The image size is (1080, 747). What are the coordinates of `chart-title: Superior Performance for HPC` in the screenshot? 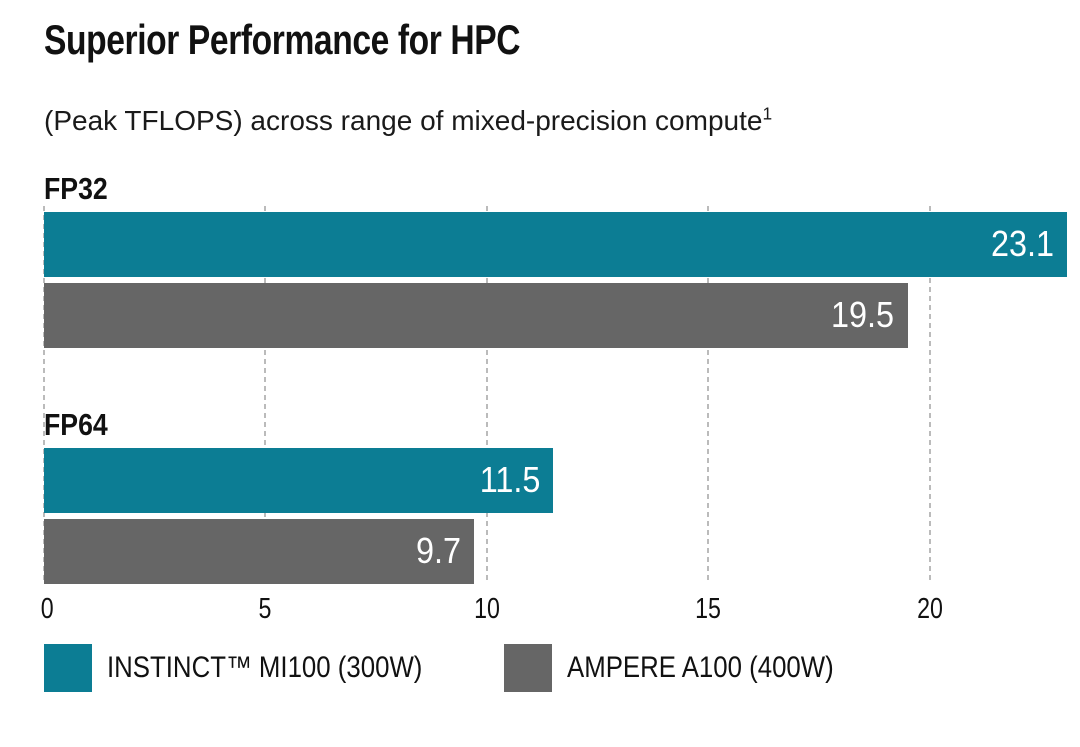 It's located at (555, 39).